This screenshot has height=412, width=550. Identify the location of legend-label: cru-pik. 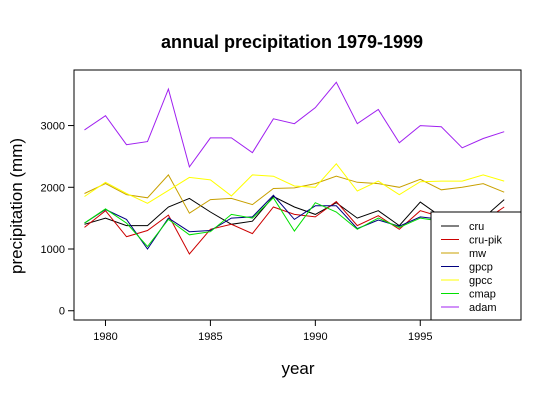
(486, 241).